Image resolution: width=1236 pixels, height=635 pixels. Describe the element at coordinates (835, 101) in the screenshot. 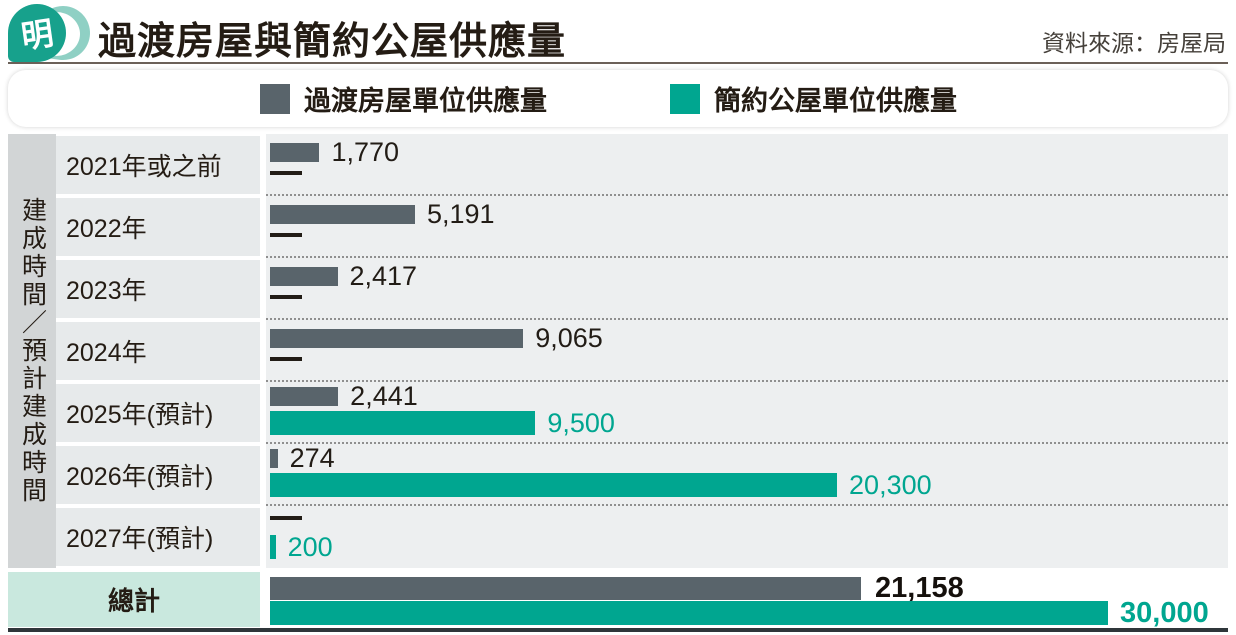

I see `legend-label: 簡約公屋單位供應量` at that location.